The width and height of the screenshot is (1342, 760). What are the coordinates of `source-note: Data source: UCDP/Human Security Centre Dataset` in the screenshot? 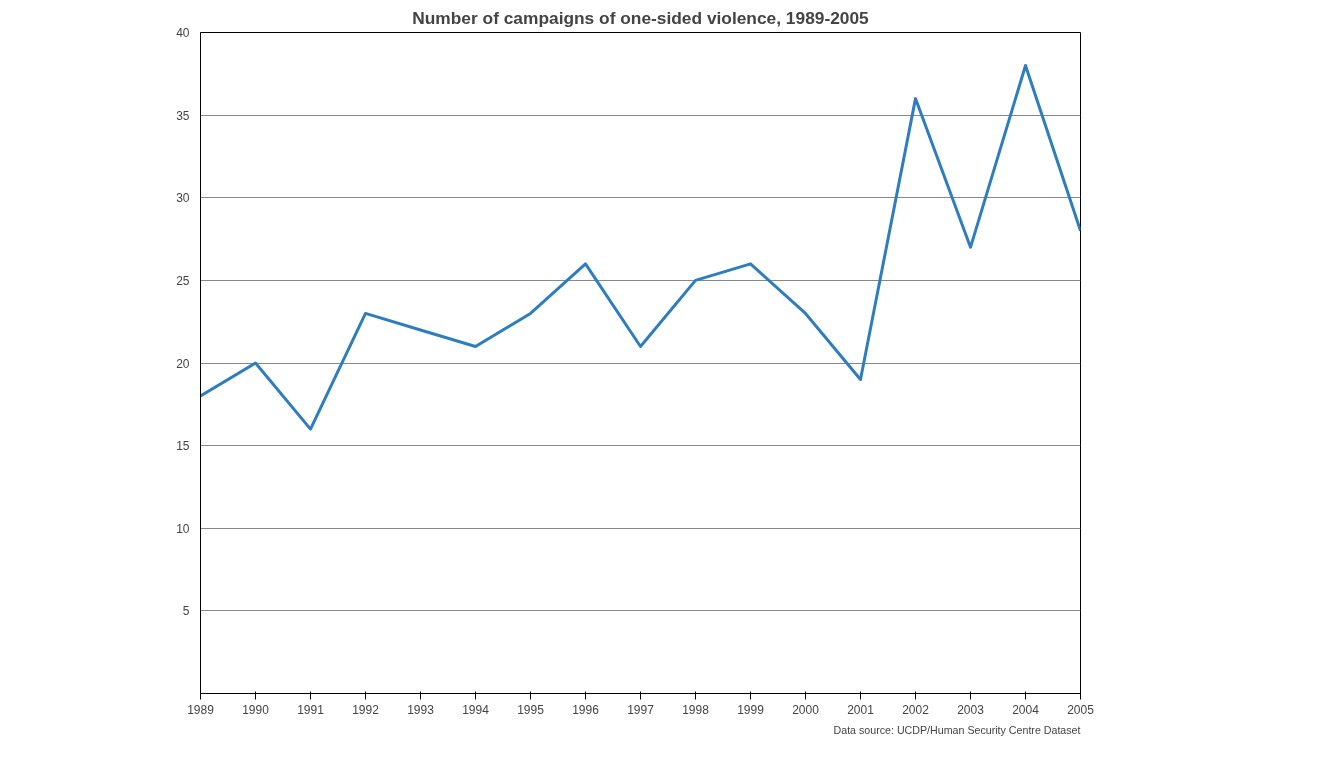 It's located at (957, 729).